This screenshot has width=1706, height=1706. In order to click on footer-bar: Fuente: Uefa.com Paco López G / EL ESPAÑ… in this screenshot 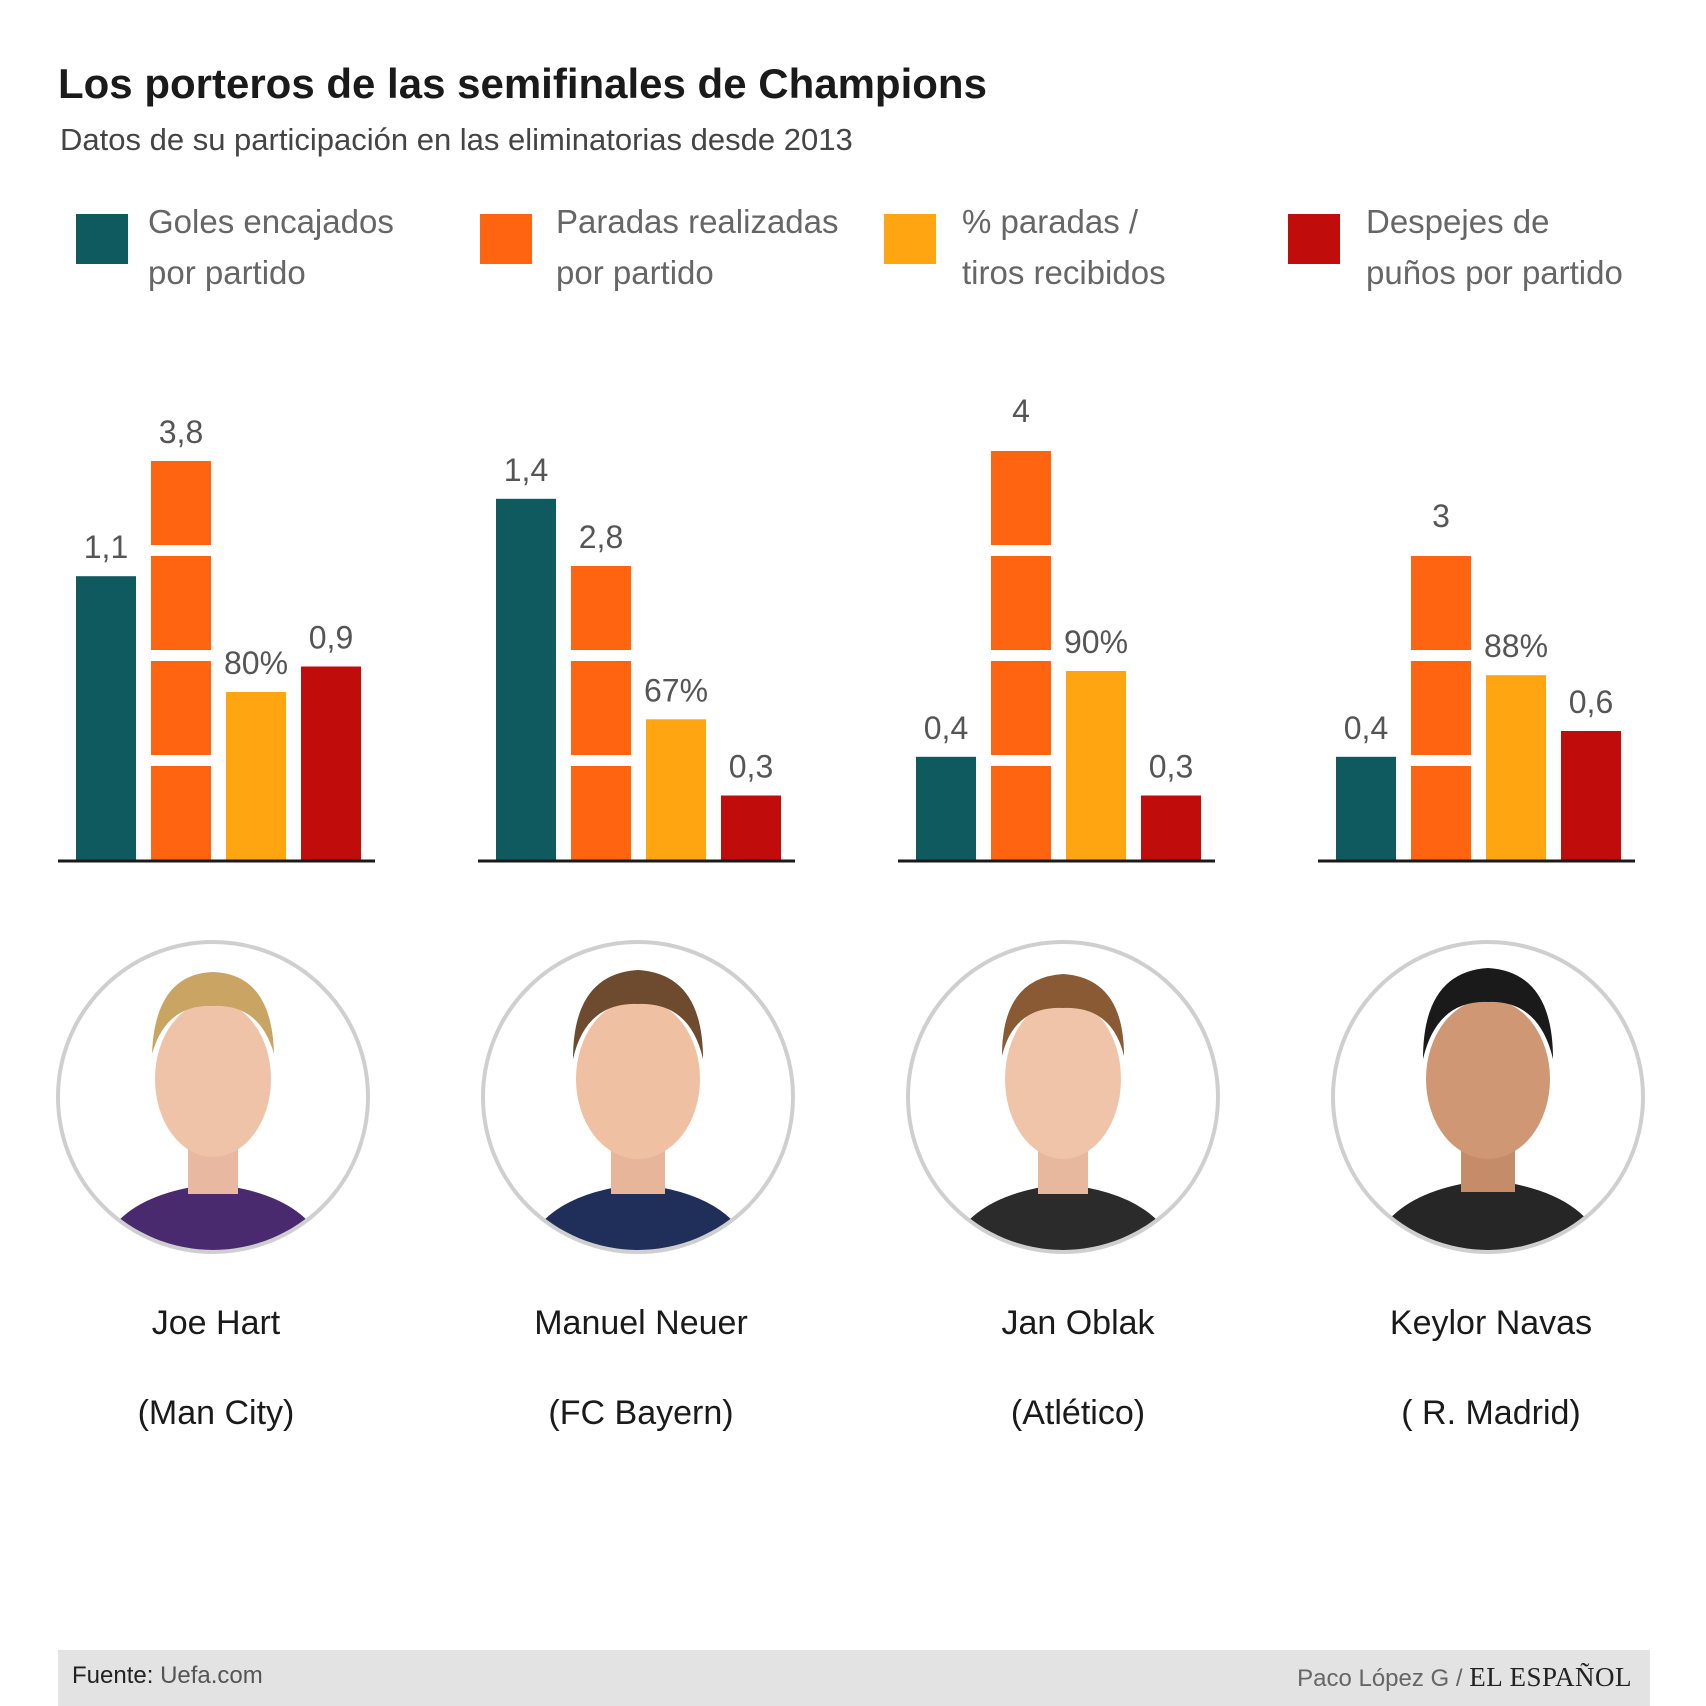, I will do `click(854, 1678)`.